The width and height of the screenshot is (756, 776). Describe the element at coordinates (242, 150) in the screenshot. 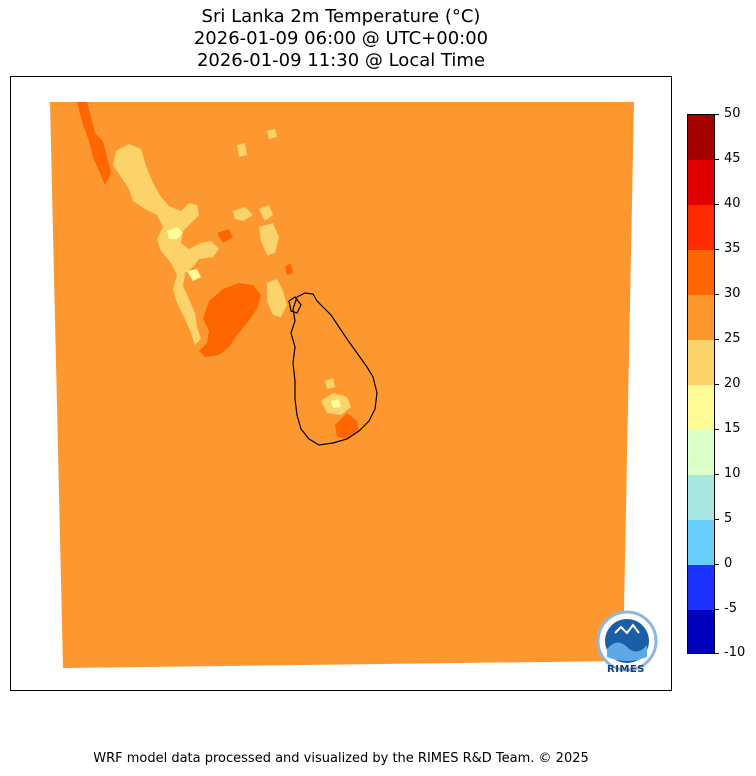

I see `contour-20-25-patch-e` at that location.